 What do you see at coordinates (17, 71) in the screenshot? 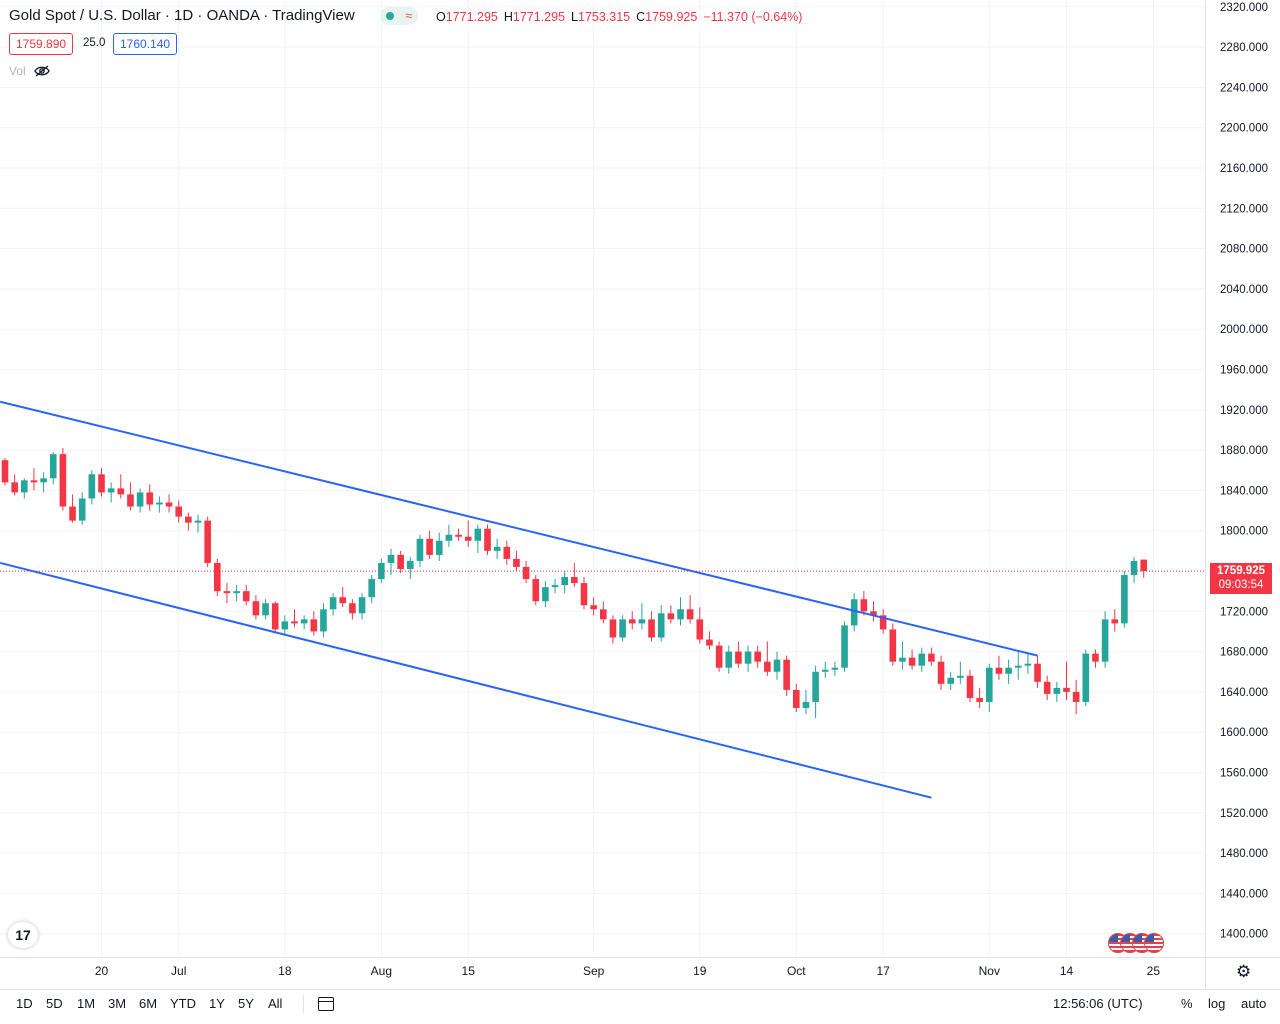
I see `volume-label: Vol` at bounding box center [17, 71].